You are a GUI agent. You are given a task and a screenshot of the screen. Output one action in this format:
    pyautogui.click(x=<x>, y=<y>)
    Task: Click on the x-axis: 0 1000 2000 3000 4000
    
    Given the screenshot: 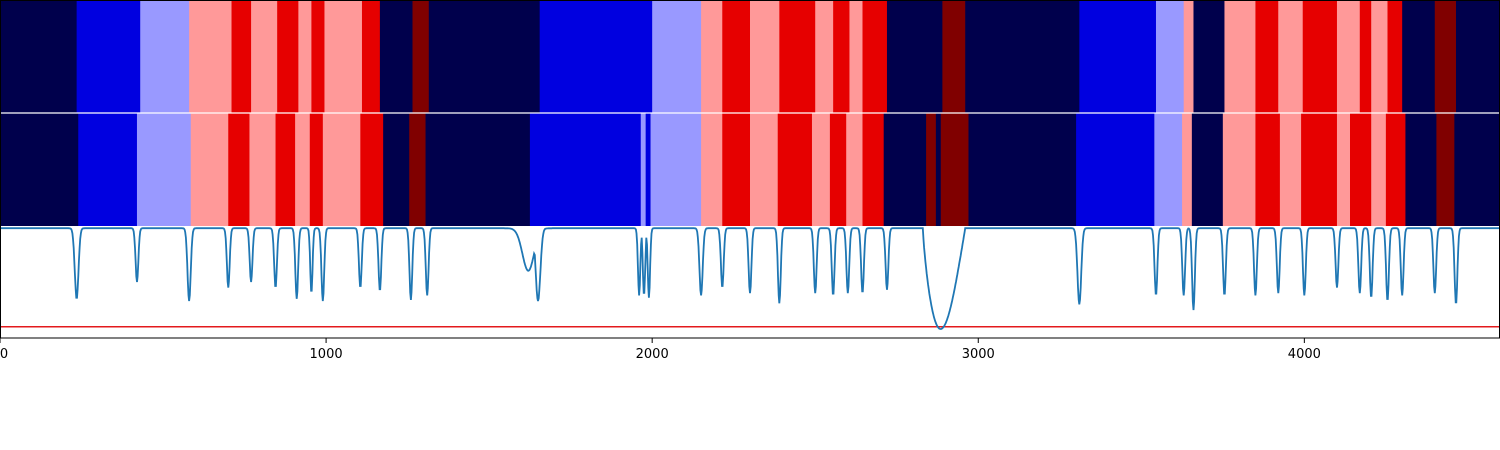 What is the action you would take?
    pyautogui.click(x=660, y=350)
    